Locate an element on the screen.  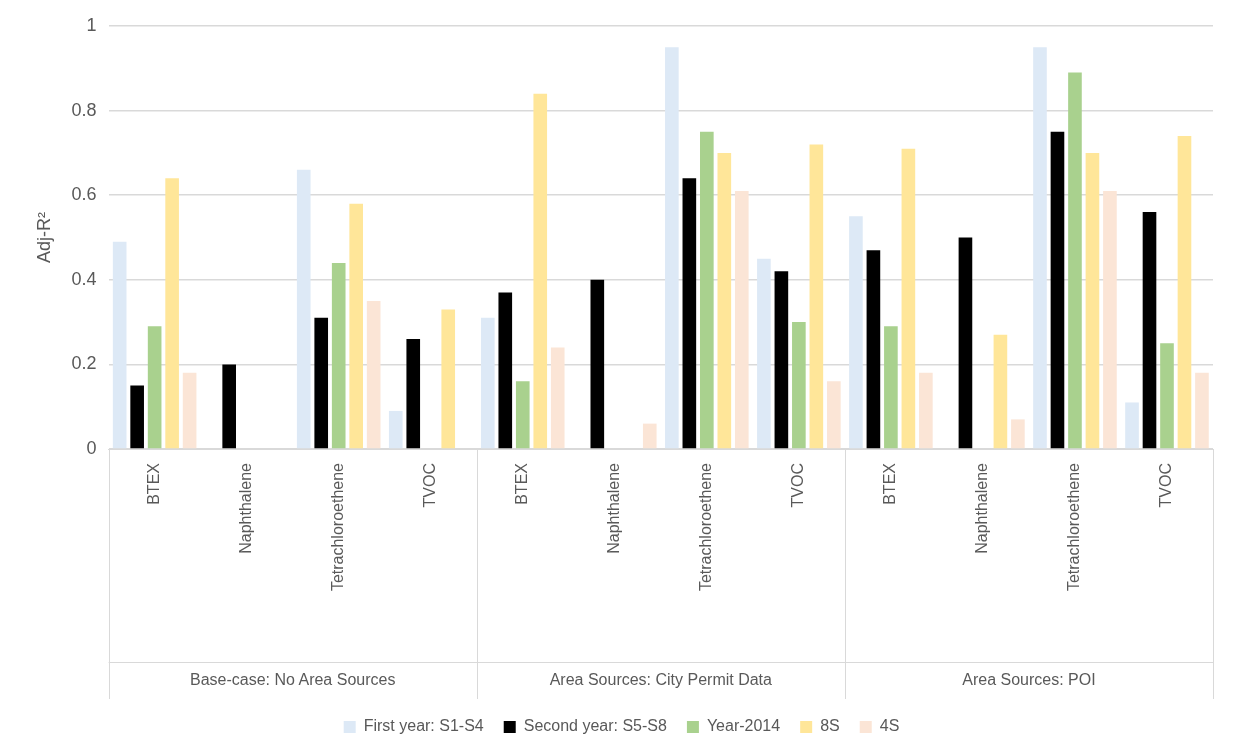
text: Area Sources: POI is located at coordinates (1029, 680).